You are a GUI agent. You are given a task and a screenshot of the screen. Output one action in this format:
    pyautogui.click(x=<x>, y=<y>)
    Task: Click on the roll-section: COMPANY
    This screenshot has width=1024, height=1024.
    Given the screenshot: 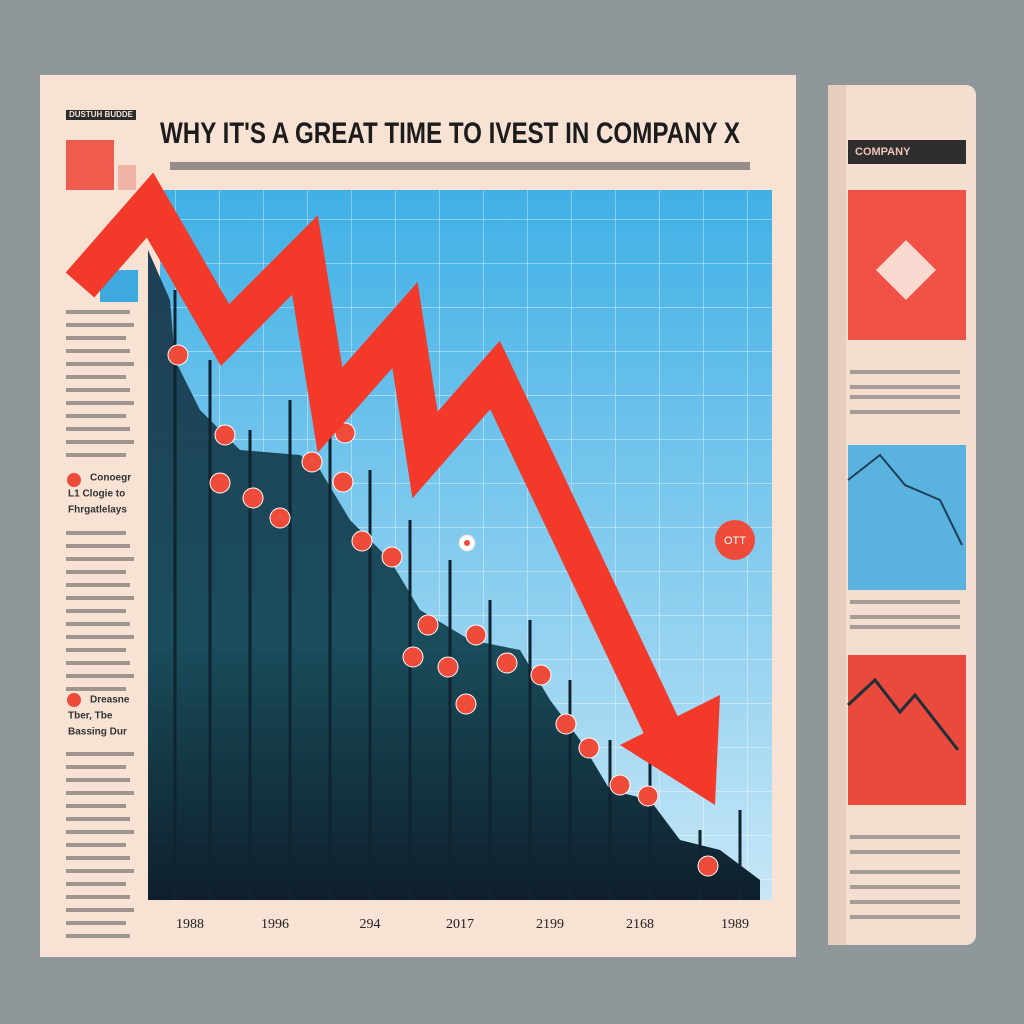 What is the action you would take?
    pyautogui.click(x=883, y=152)
    